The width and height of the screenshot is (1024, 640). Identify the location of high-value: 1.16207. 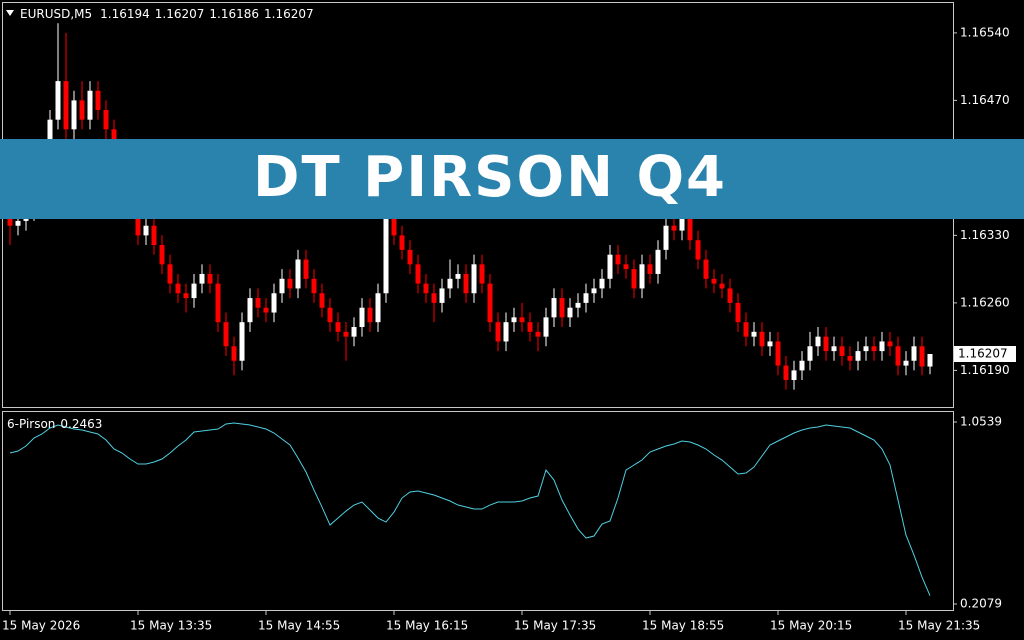
(180, 14).